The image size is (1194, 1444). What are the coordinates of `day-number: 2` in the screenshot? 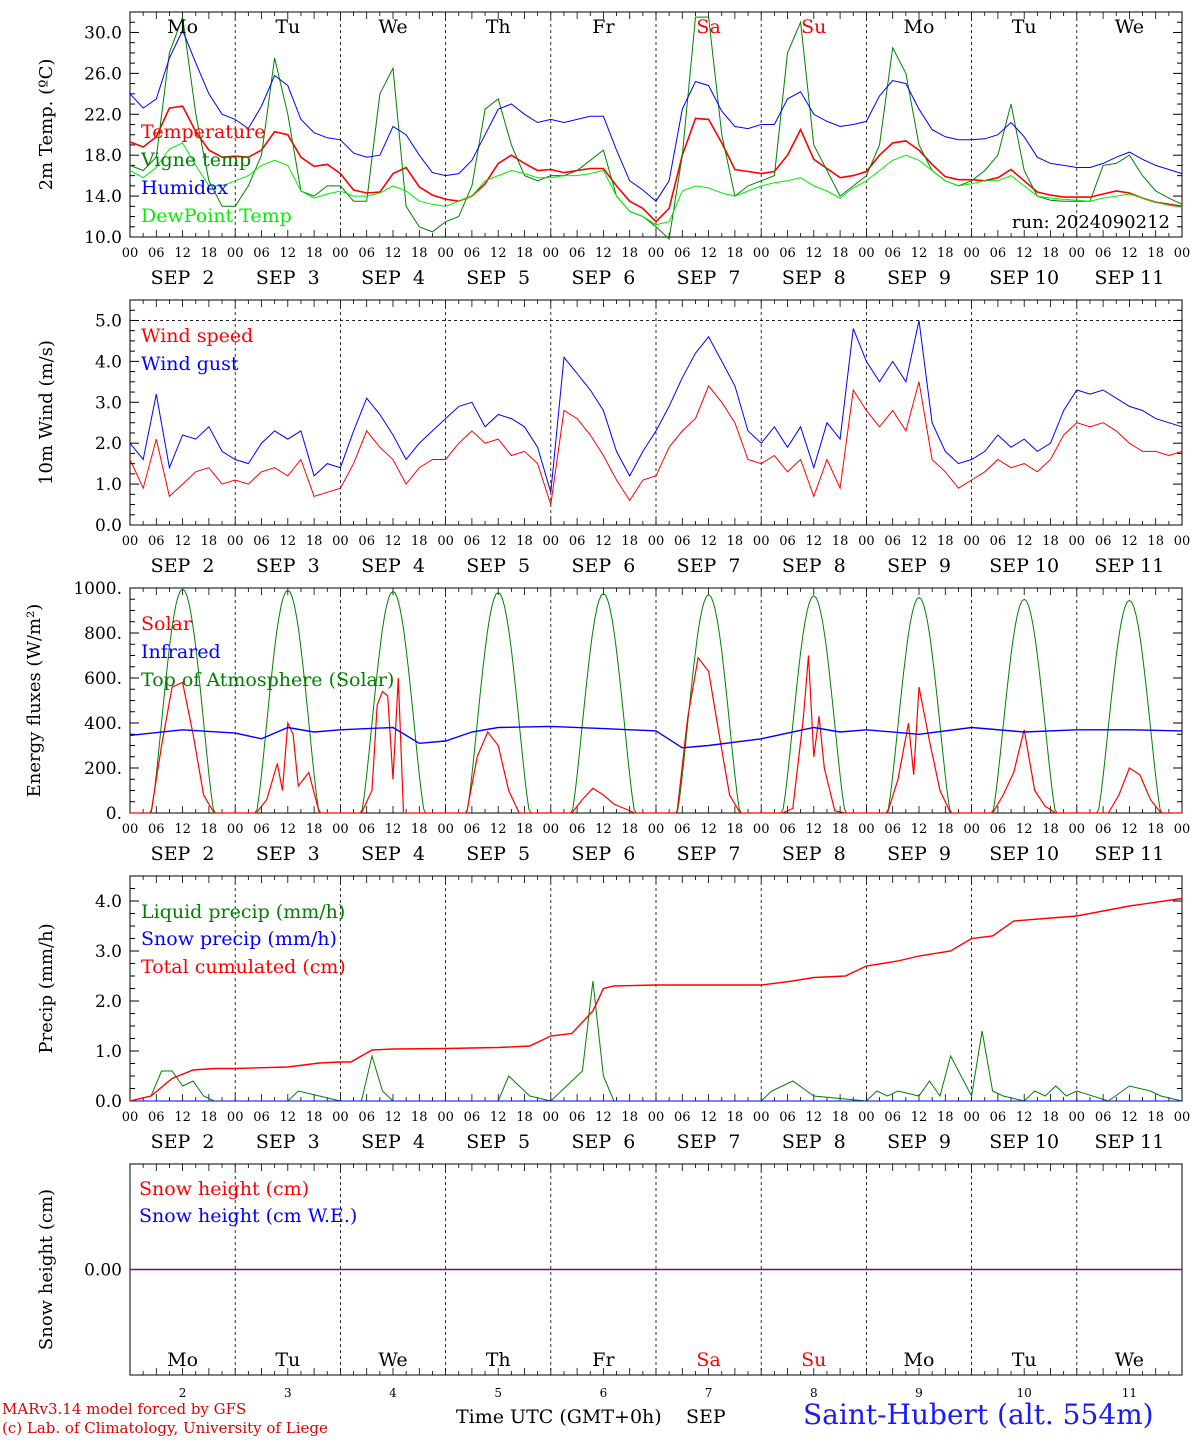 It's located at (183, 1393).